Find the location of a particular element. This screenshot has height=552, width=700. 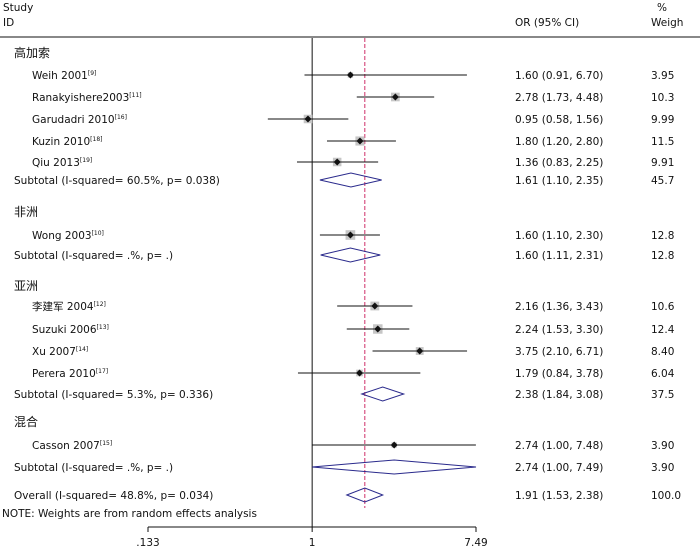

weight-value: 37.5 is located at coordinates (662, 395).